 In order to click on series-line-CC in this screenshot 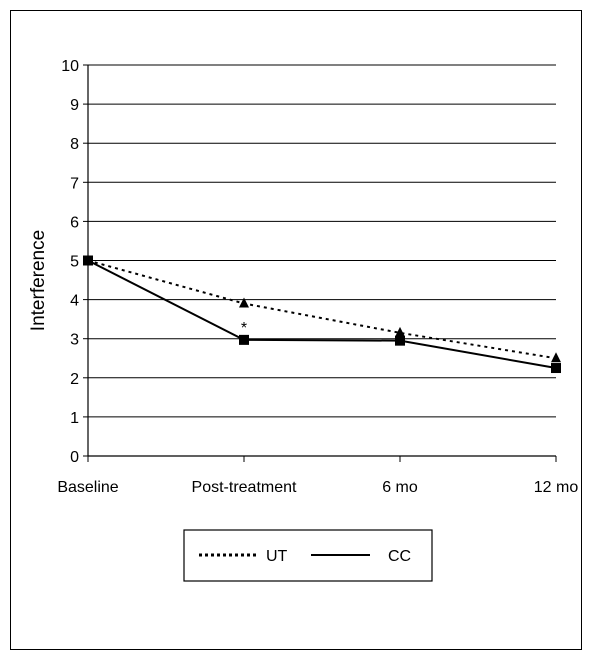, I will do `click(322, 314)`.